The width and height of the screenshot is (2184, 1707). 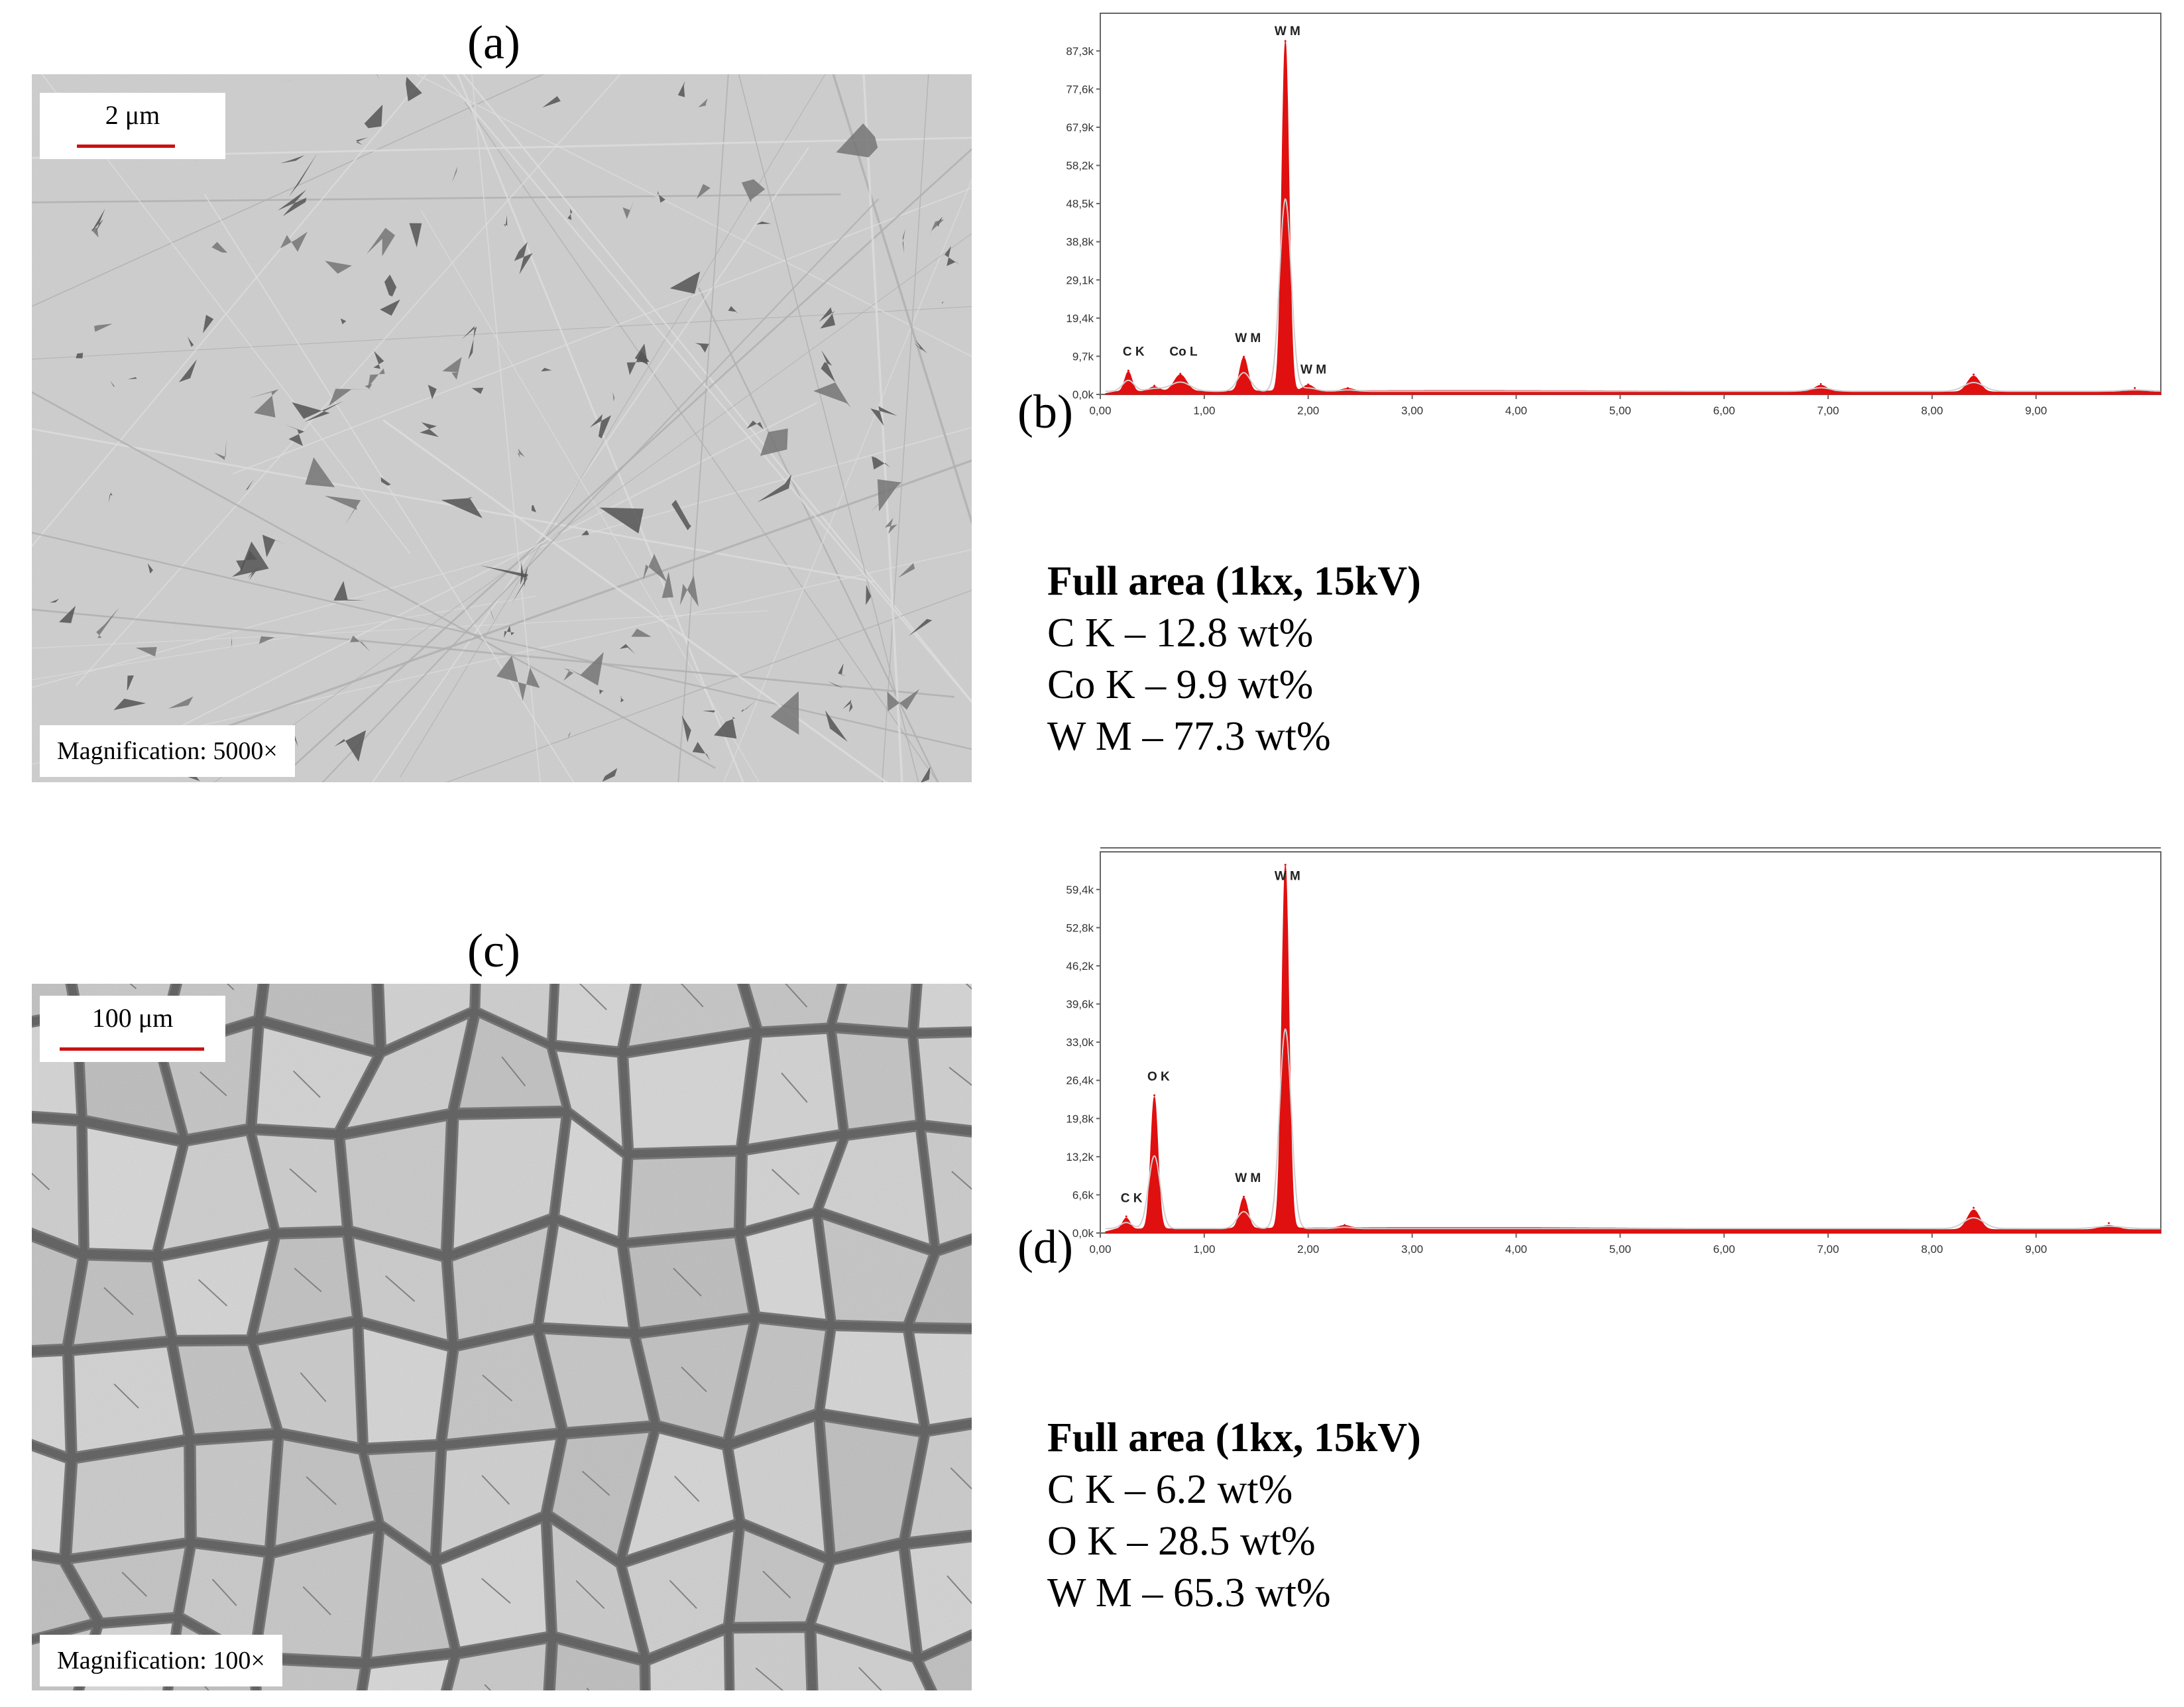 I want to click on scale-bar-box-c: 100 μm, so click(x=132, y=1029).